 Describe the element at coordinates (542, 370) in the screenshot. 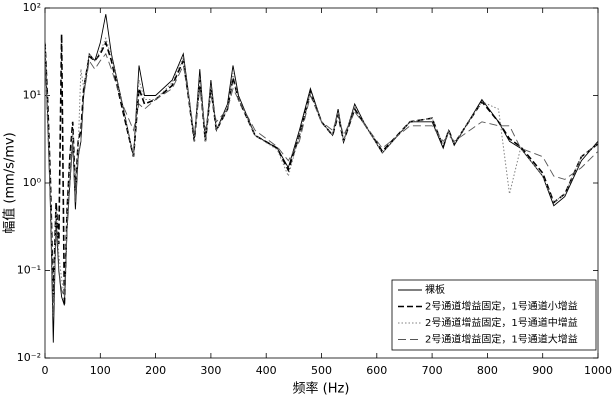

I see `x-tick-label: 900` at that location.